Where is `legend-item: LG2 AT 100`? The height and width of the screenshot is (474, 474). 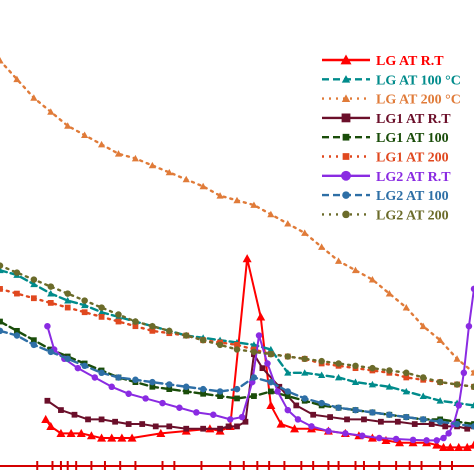 legend-item: LG2 AT 100 is located at coordinates (385, 196).